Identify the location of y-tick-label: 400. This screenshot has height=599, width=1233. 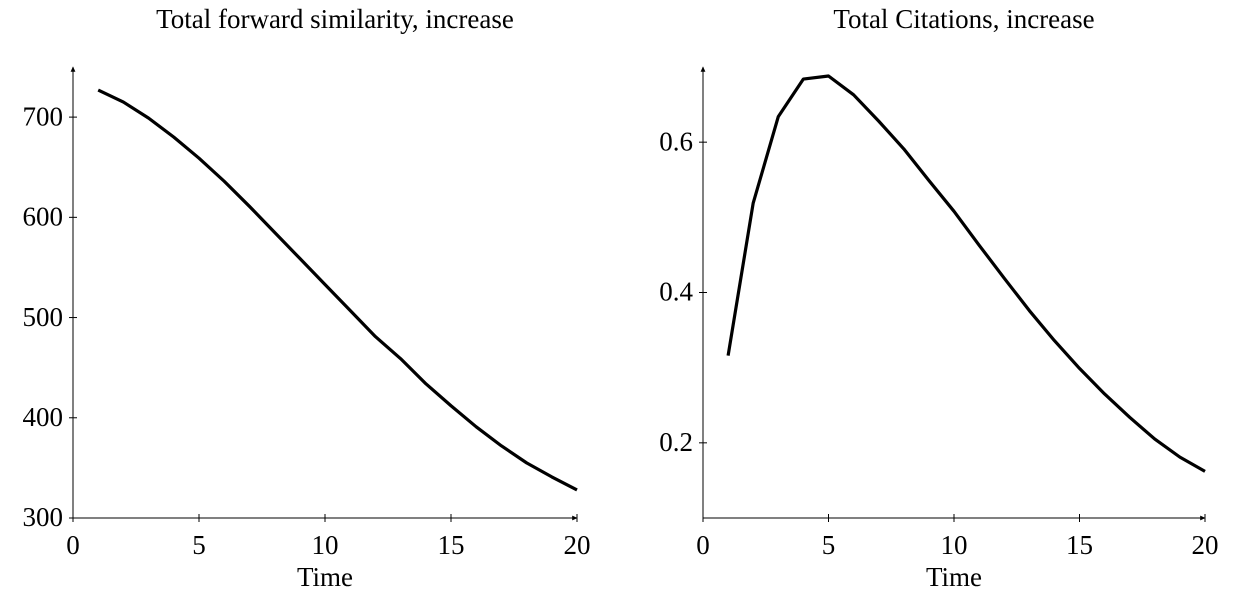
(43, 417).